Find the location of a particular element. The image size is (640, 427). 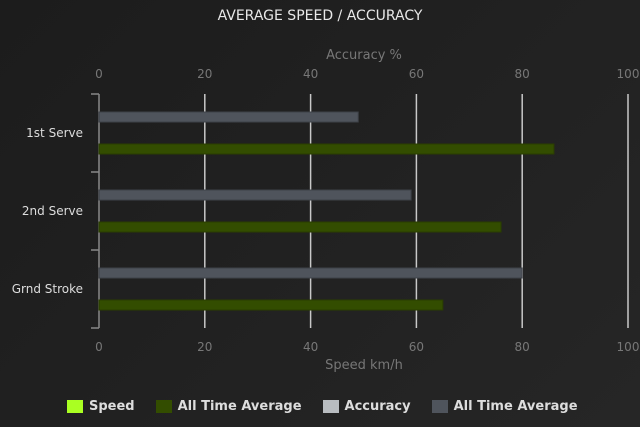

top-tick-label: 40 is located at coordinates (310, 74).